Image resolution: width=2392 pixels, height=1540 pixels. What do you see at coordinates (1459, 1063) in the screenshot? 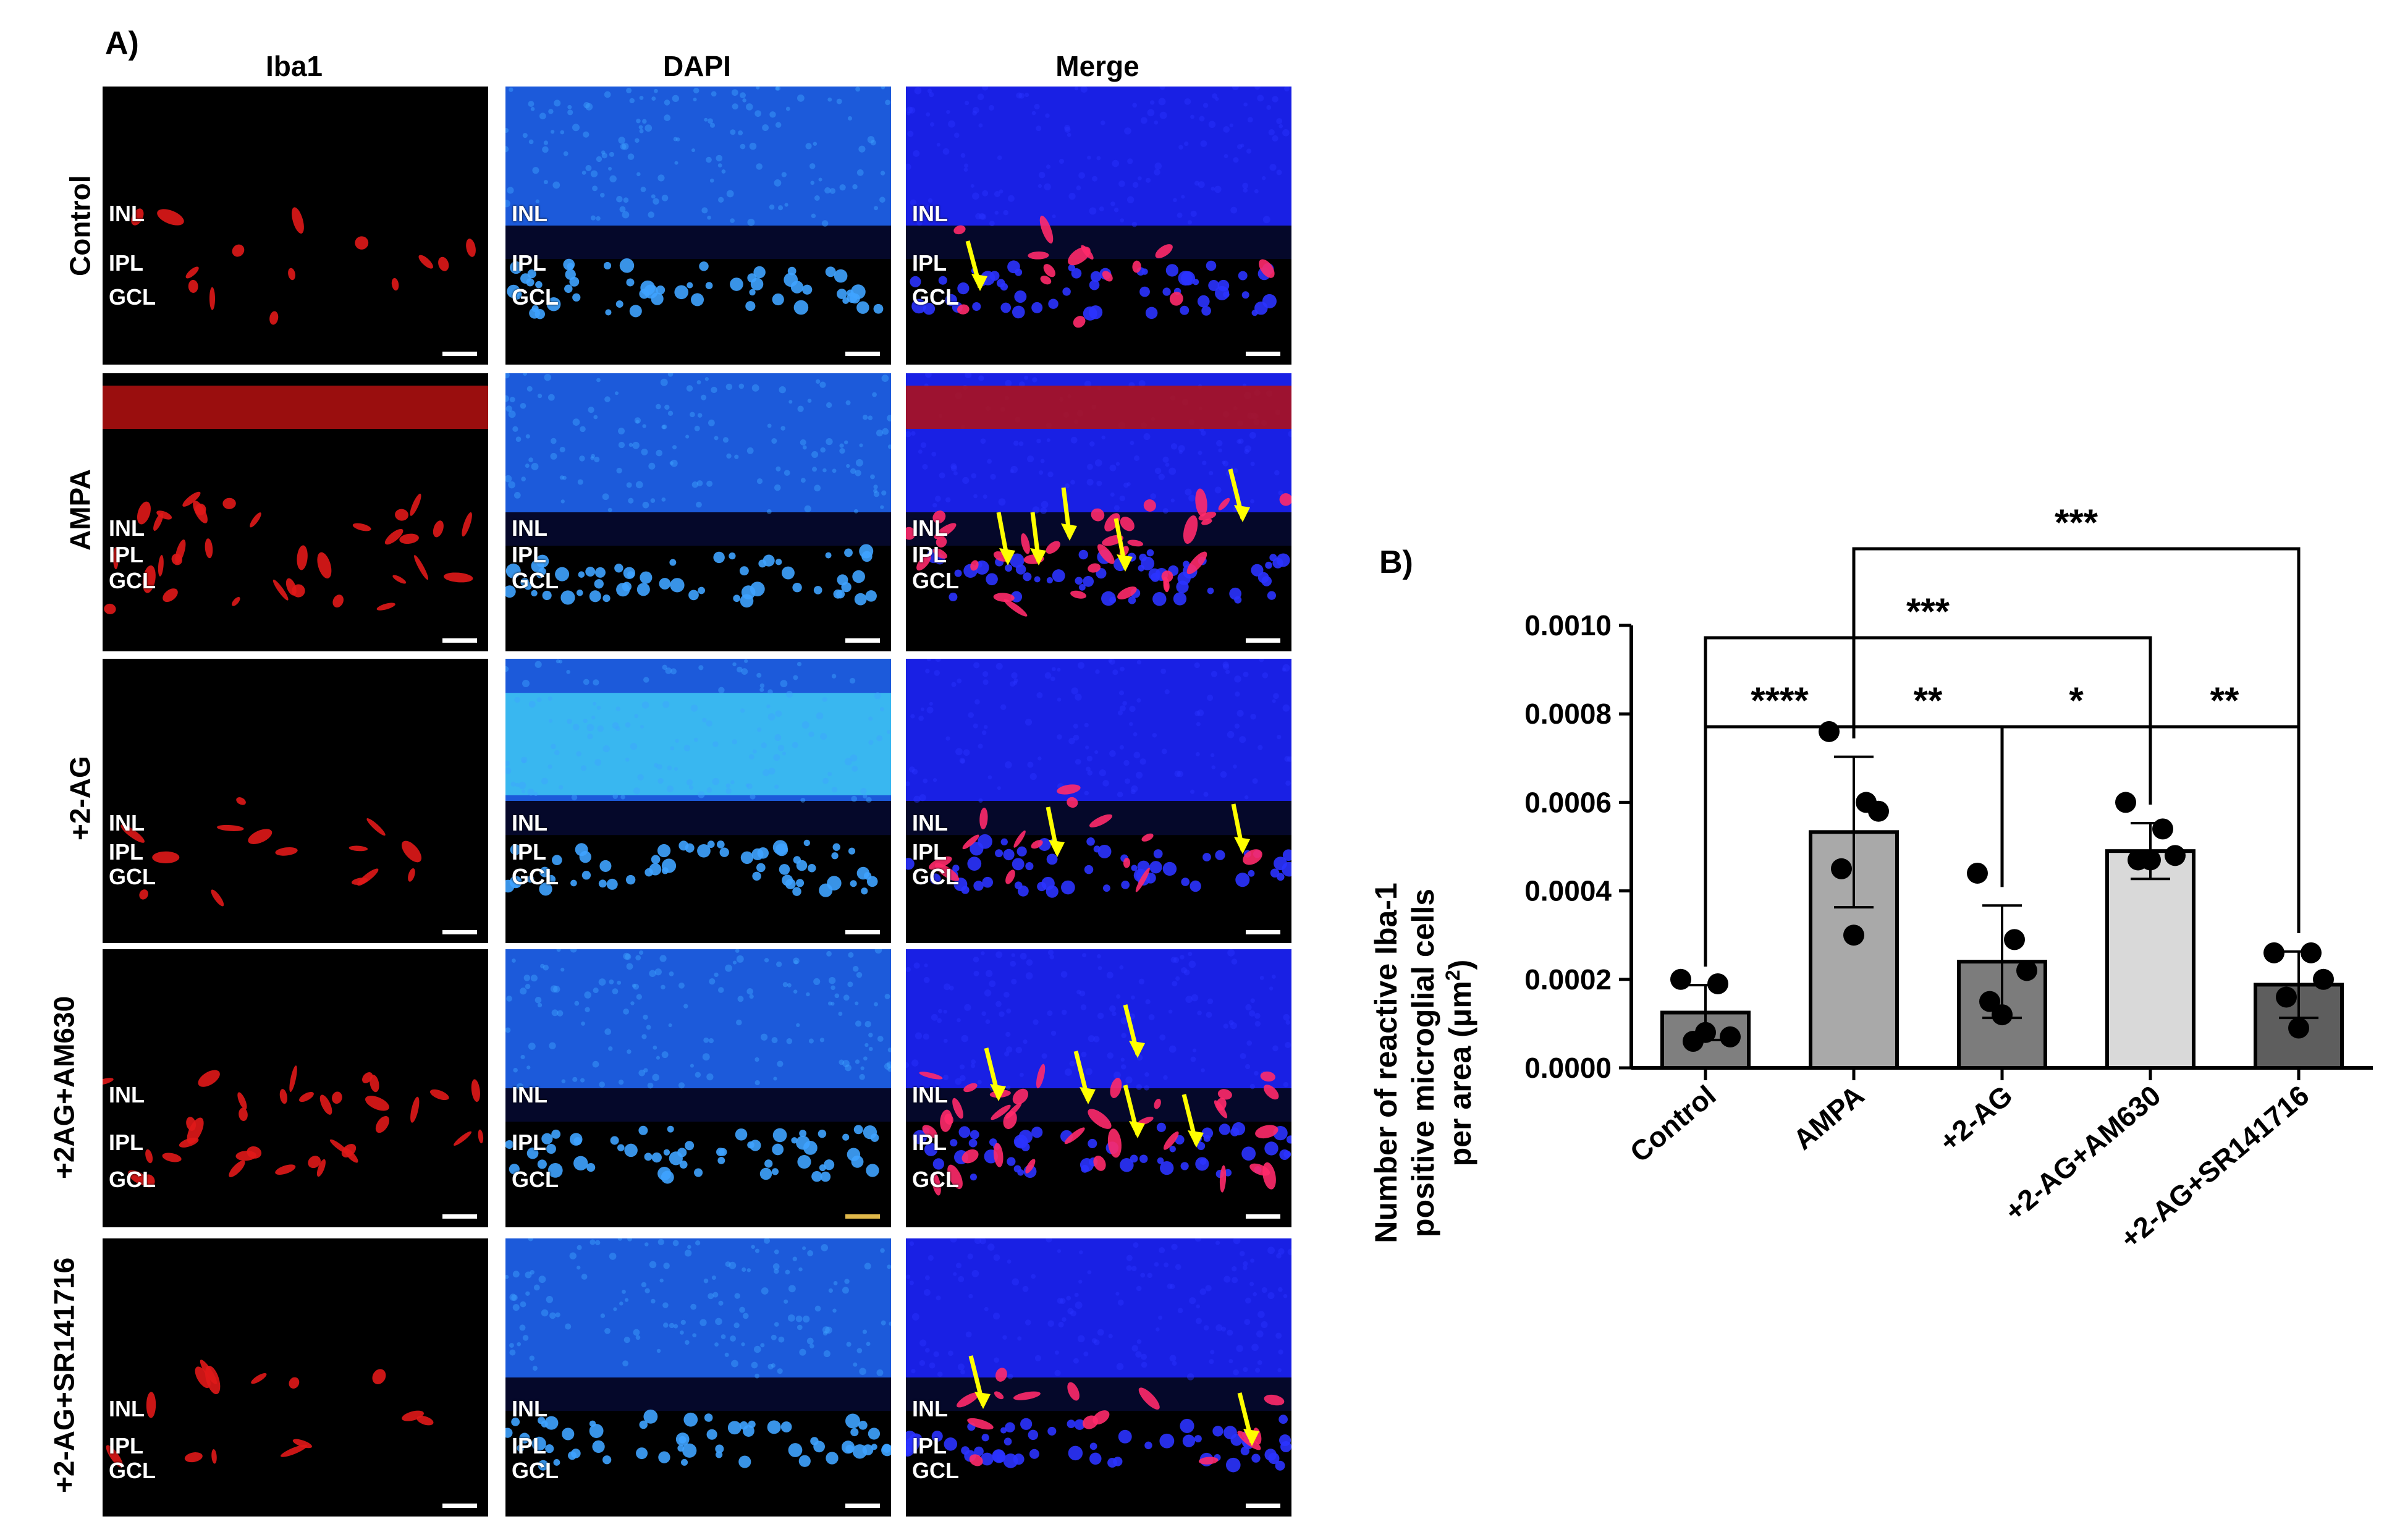
I see `svg-text: per area (μm2)` at bounding box center [1459, 1063].